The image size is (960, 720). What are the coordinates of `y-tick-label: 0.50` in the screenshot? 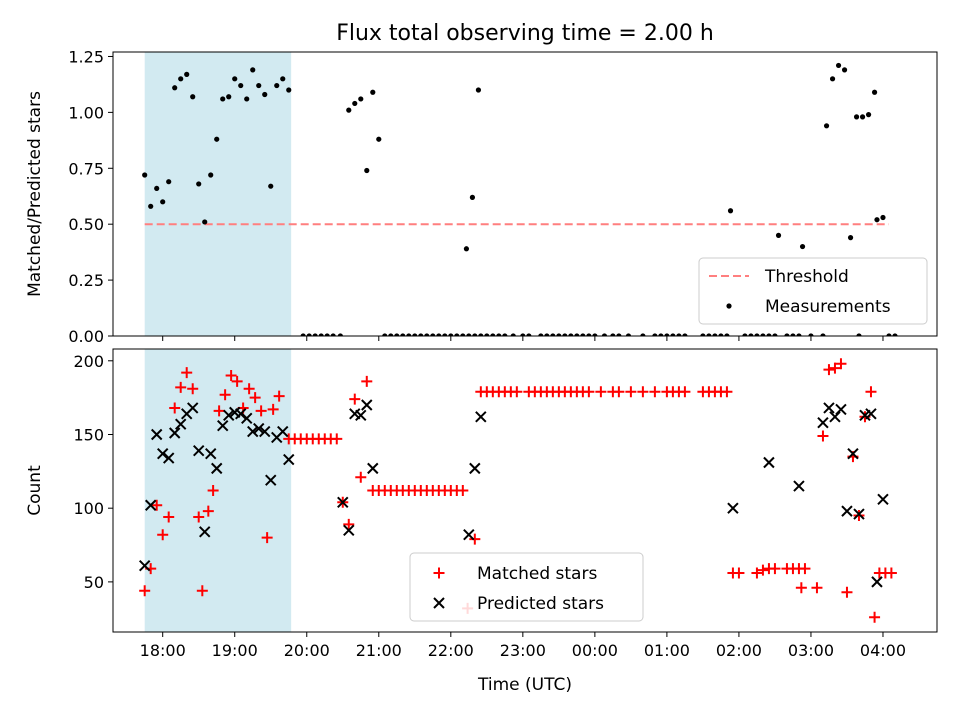 It's located at (86, 224).